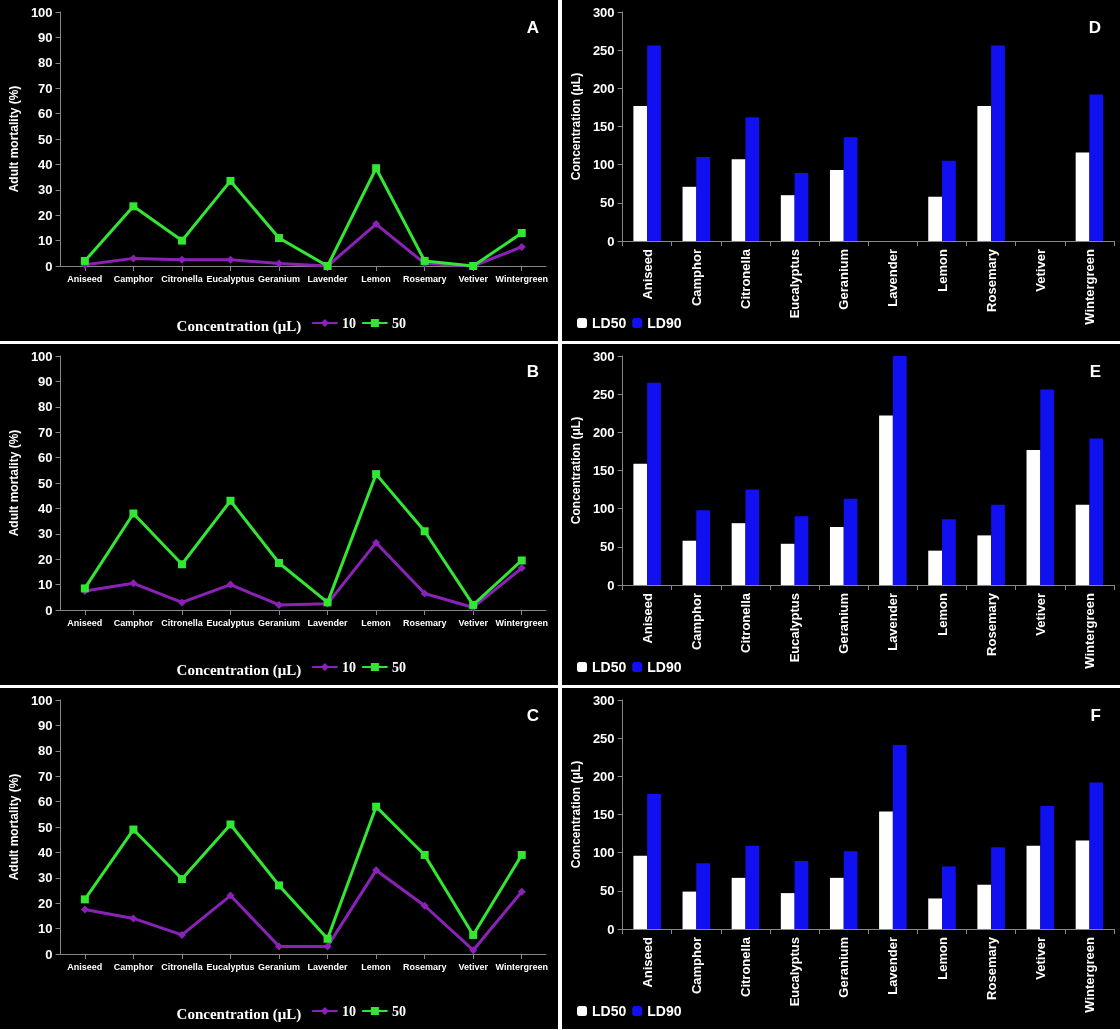  What do you see at coordinates (45, 903) in the screenshot?
I see `y-tick-label: 20` at bounding box center [45, 903].